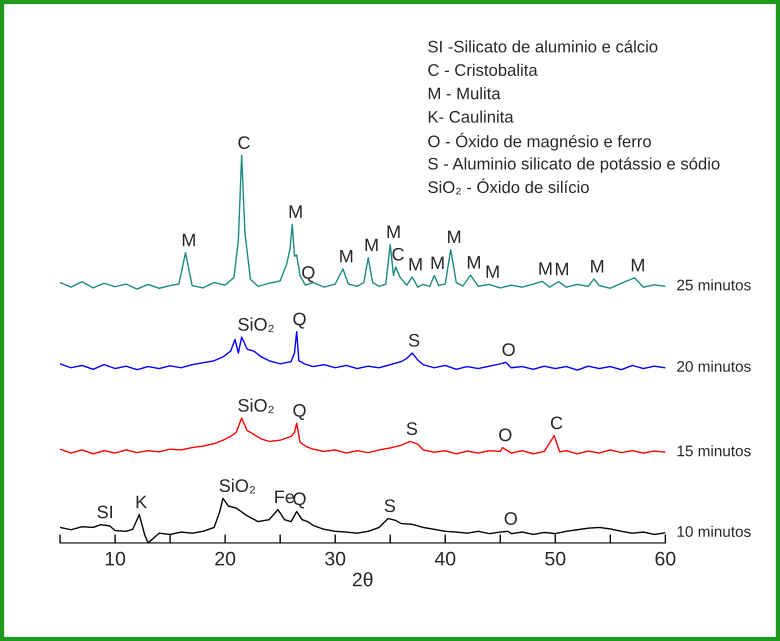 Image resolution: width=780 pixels, height=641 pixels. Describe the element at coordinates (225, 559) in the screenshot. I see `x-tick-label: 20` at that location.